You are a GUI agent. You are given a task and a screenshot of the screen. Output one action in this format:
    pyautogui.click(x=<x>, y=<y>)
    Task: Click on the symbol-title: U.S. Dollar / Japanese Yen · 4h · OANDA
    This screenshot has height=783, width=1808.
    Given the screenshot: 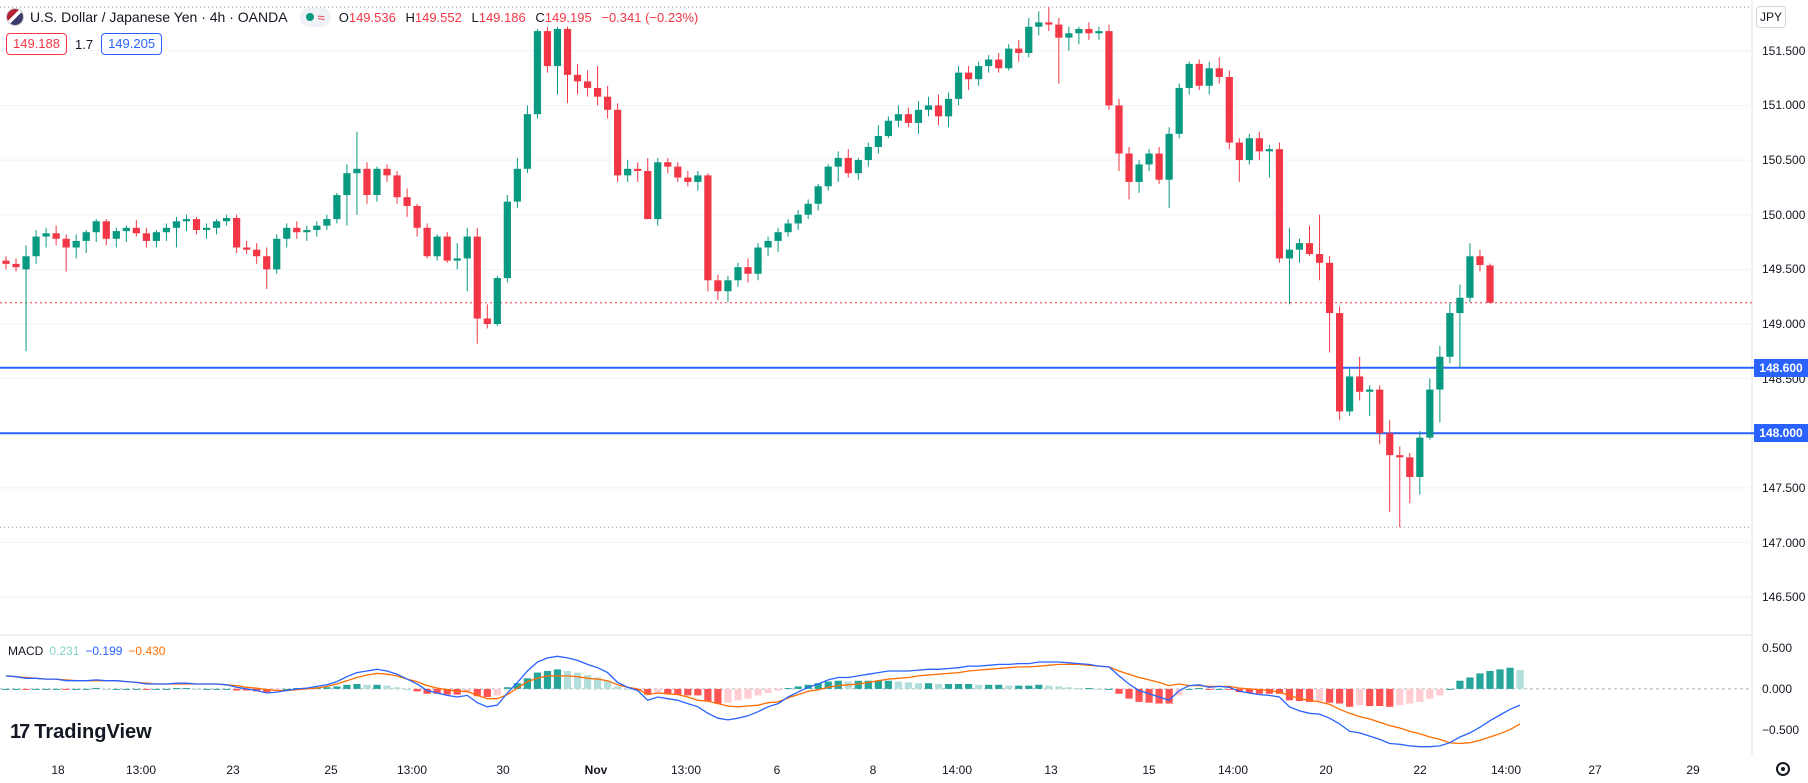 What is the action you would take?
    pyautogui.click(x=159, y=17)
    